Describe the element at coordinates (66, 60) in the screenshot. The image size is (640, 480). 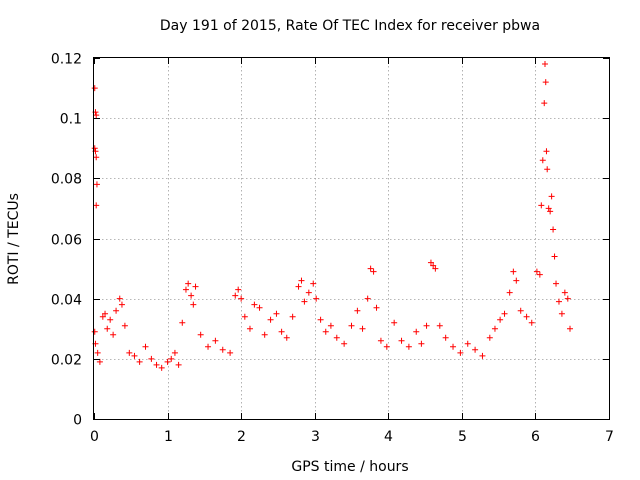
I see `y-tick-label: 0.12` at that location.